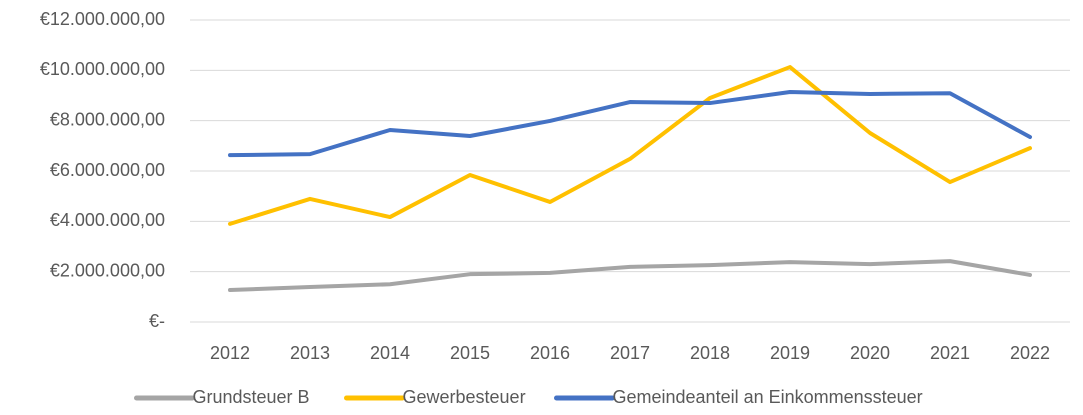  I want to click on x-tick-label: 2015, so click(470, 353).